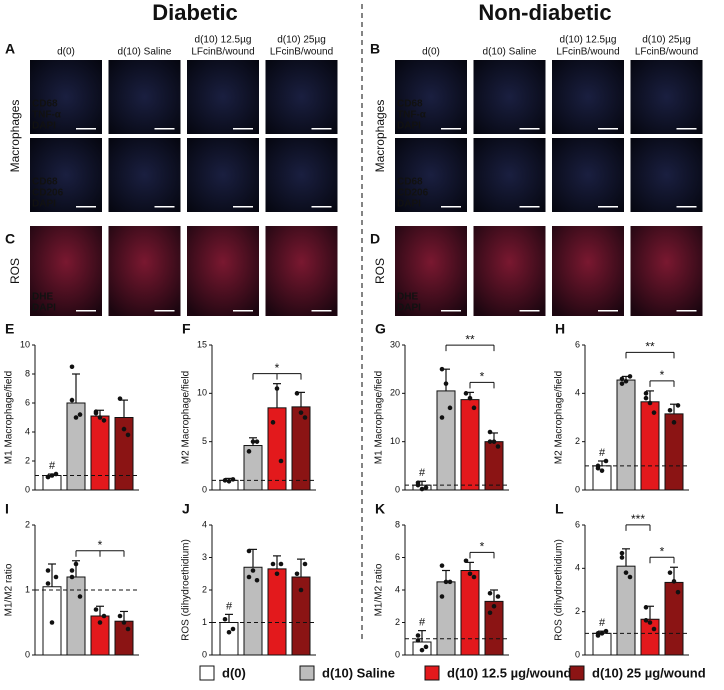 The image size is (724, 690). What do you see at coordinates (15, 136) in the screenshot?
I see `row-label: Macrophages` at bounding box center [15, 136].